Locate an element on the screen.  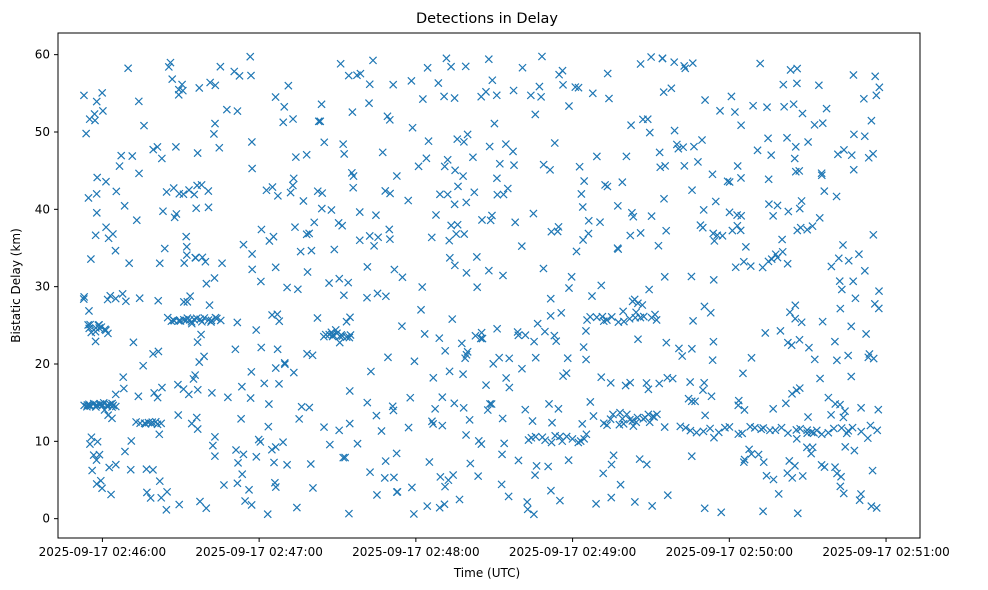
y-tick-label: 40 is located at coordinates (42, 209).